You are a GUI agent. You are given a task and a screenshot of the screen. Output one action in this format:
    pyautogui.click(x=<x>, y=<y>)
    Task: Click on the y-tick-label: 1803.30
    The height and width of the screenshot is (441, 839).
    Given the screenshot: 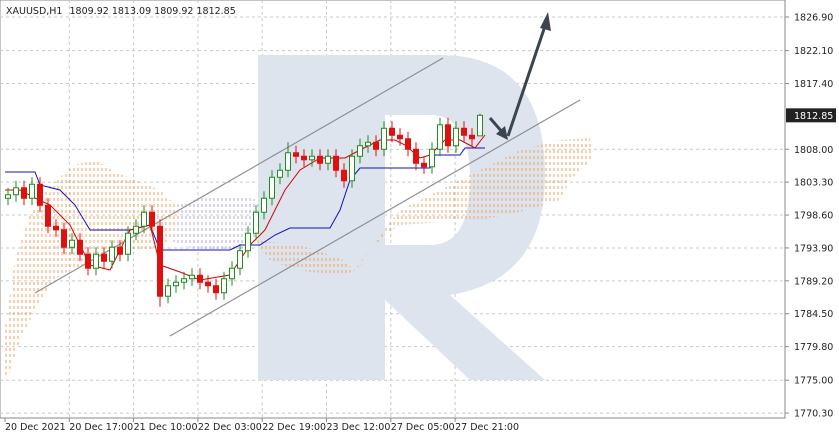 What is the action you would take?
    pyautogui.click(x=813, y=183)
    